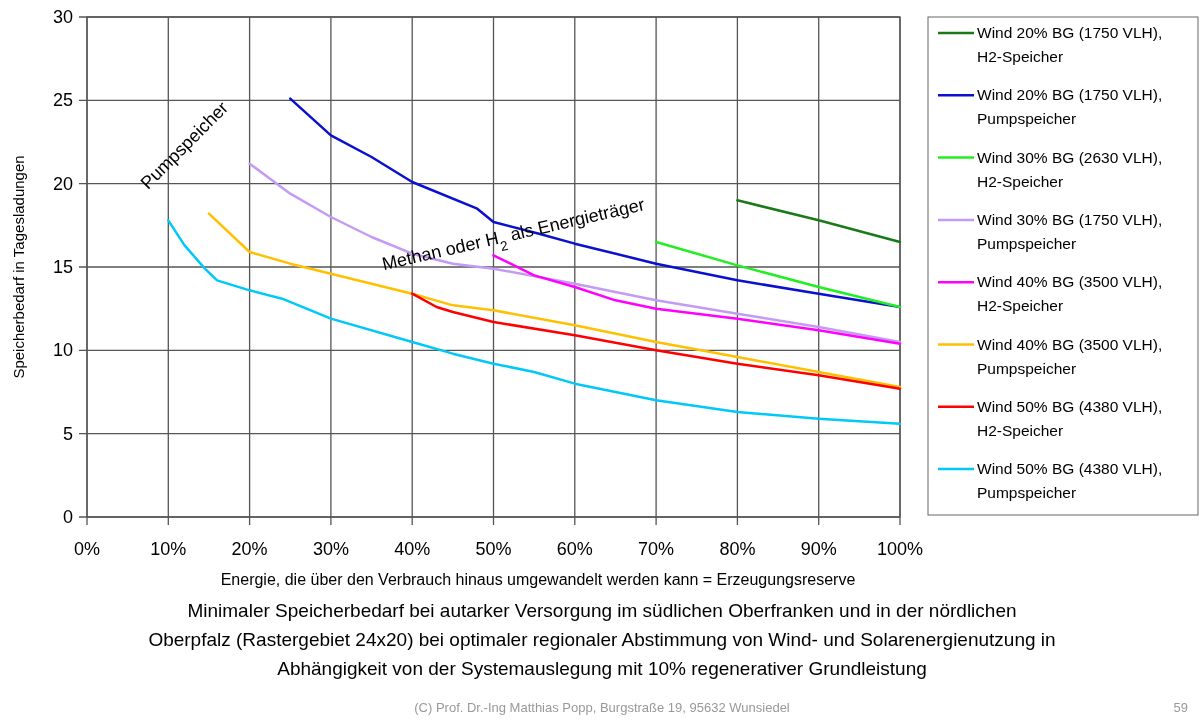 Image resolution: width=1204 pixels, height=724 pixels. I want to click on x-tick-label: 30%, so click(330, 549).